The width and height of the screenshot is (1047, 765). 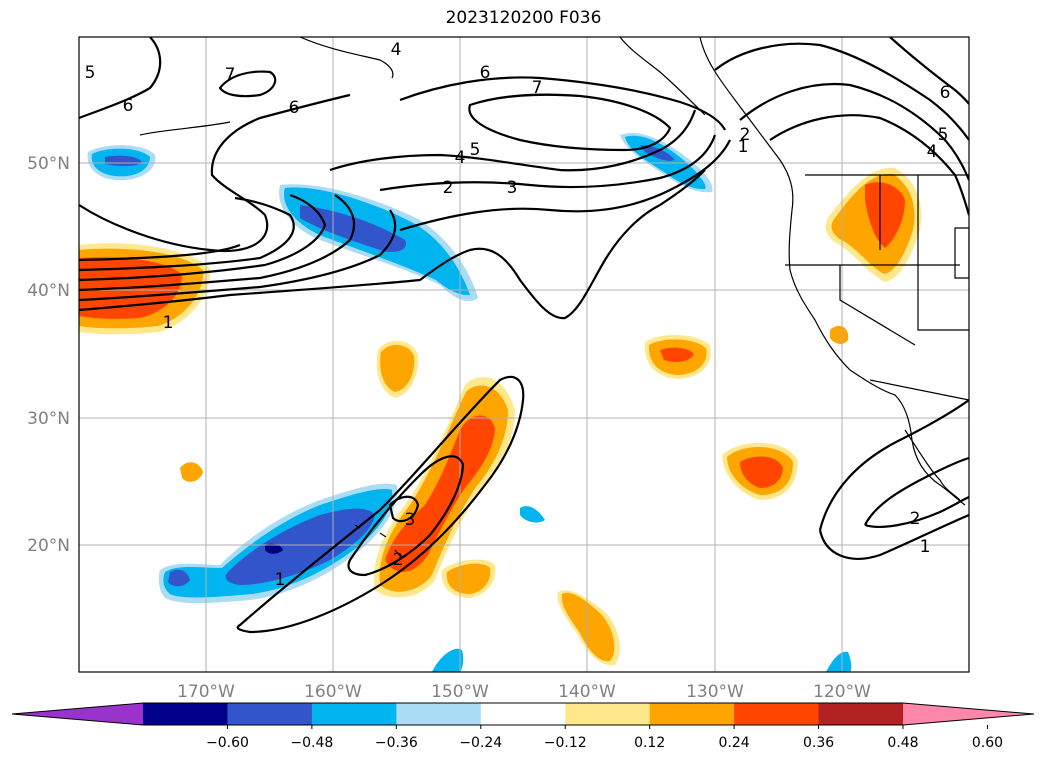 I want to click on lat-label: 30°N, so click(x=48, y=419).